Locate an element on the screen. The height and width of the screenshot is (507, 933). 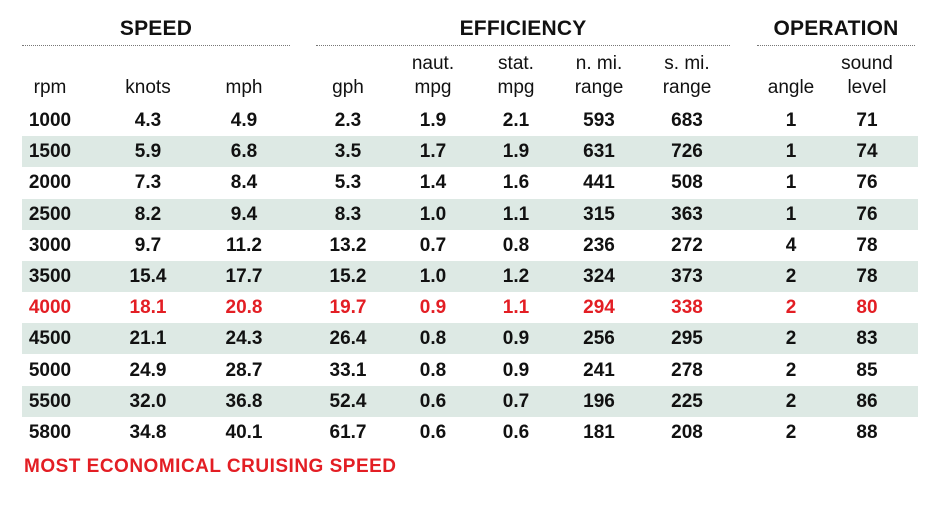
cell-rpm: 1500 is located at coordinates (50, 152).